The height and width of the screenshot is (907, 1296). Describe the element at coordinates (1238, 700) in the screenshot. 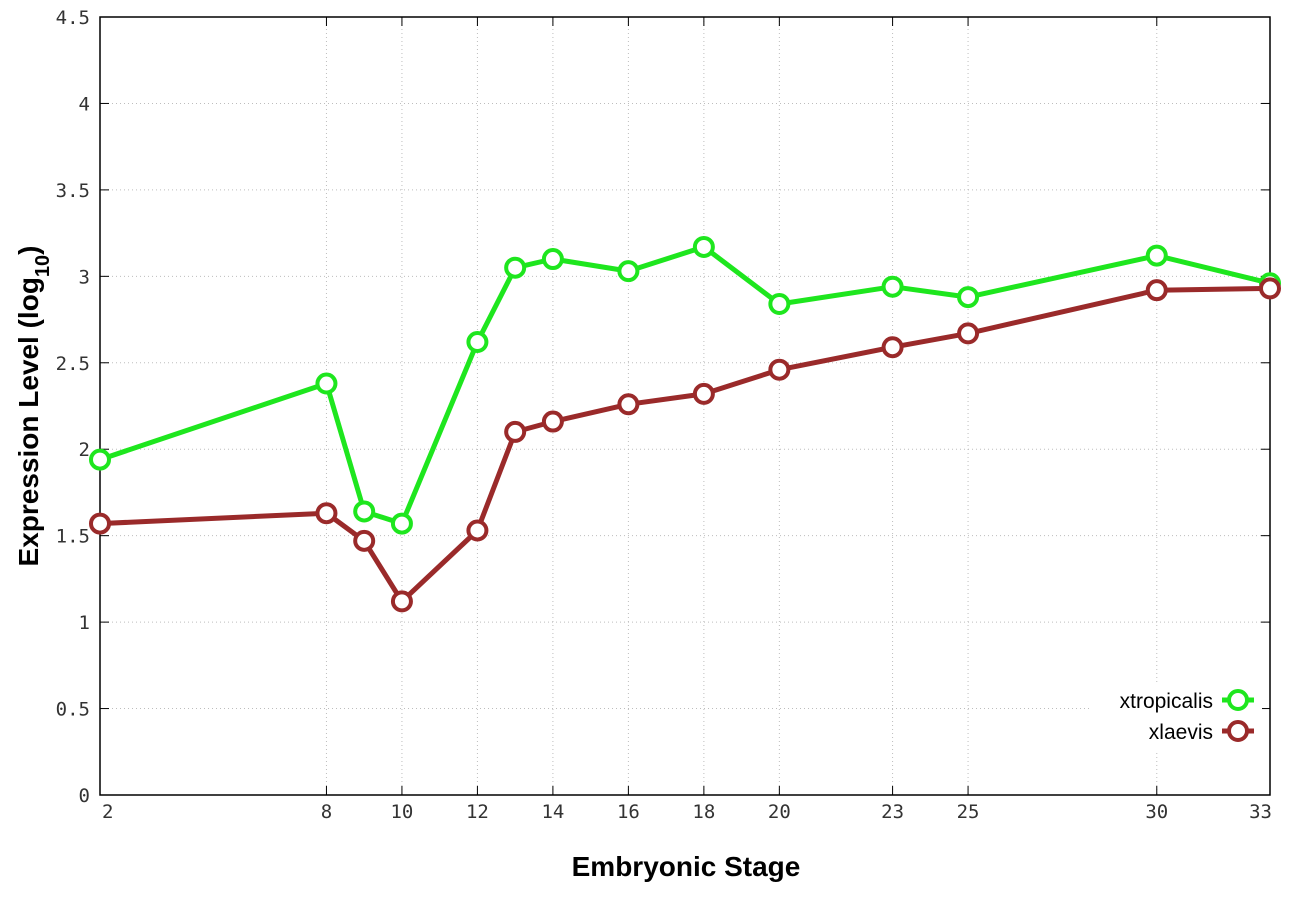

I see `legend-swatch-marker-xtropicalis` at that location.